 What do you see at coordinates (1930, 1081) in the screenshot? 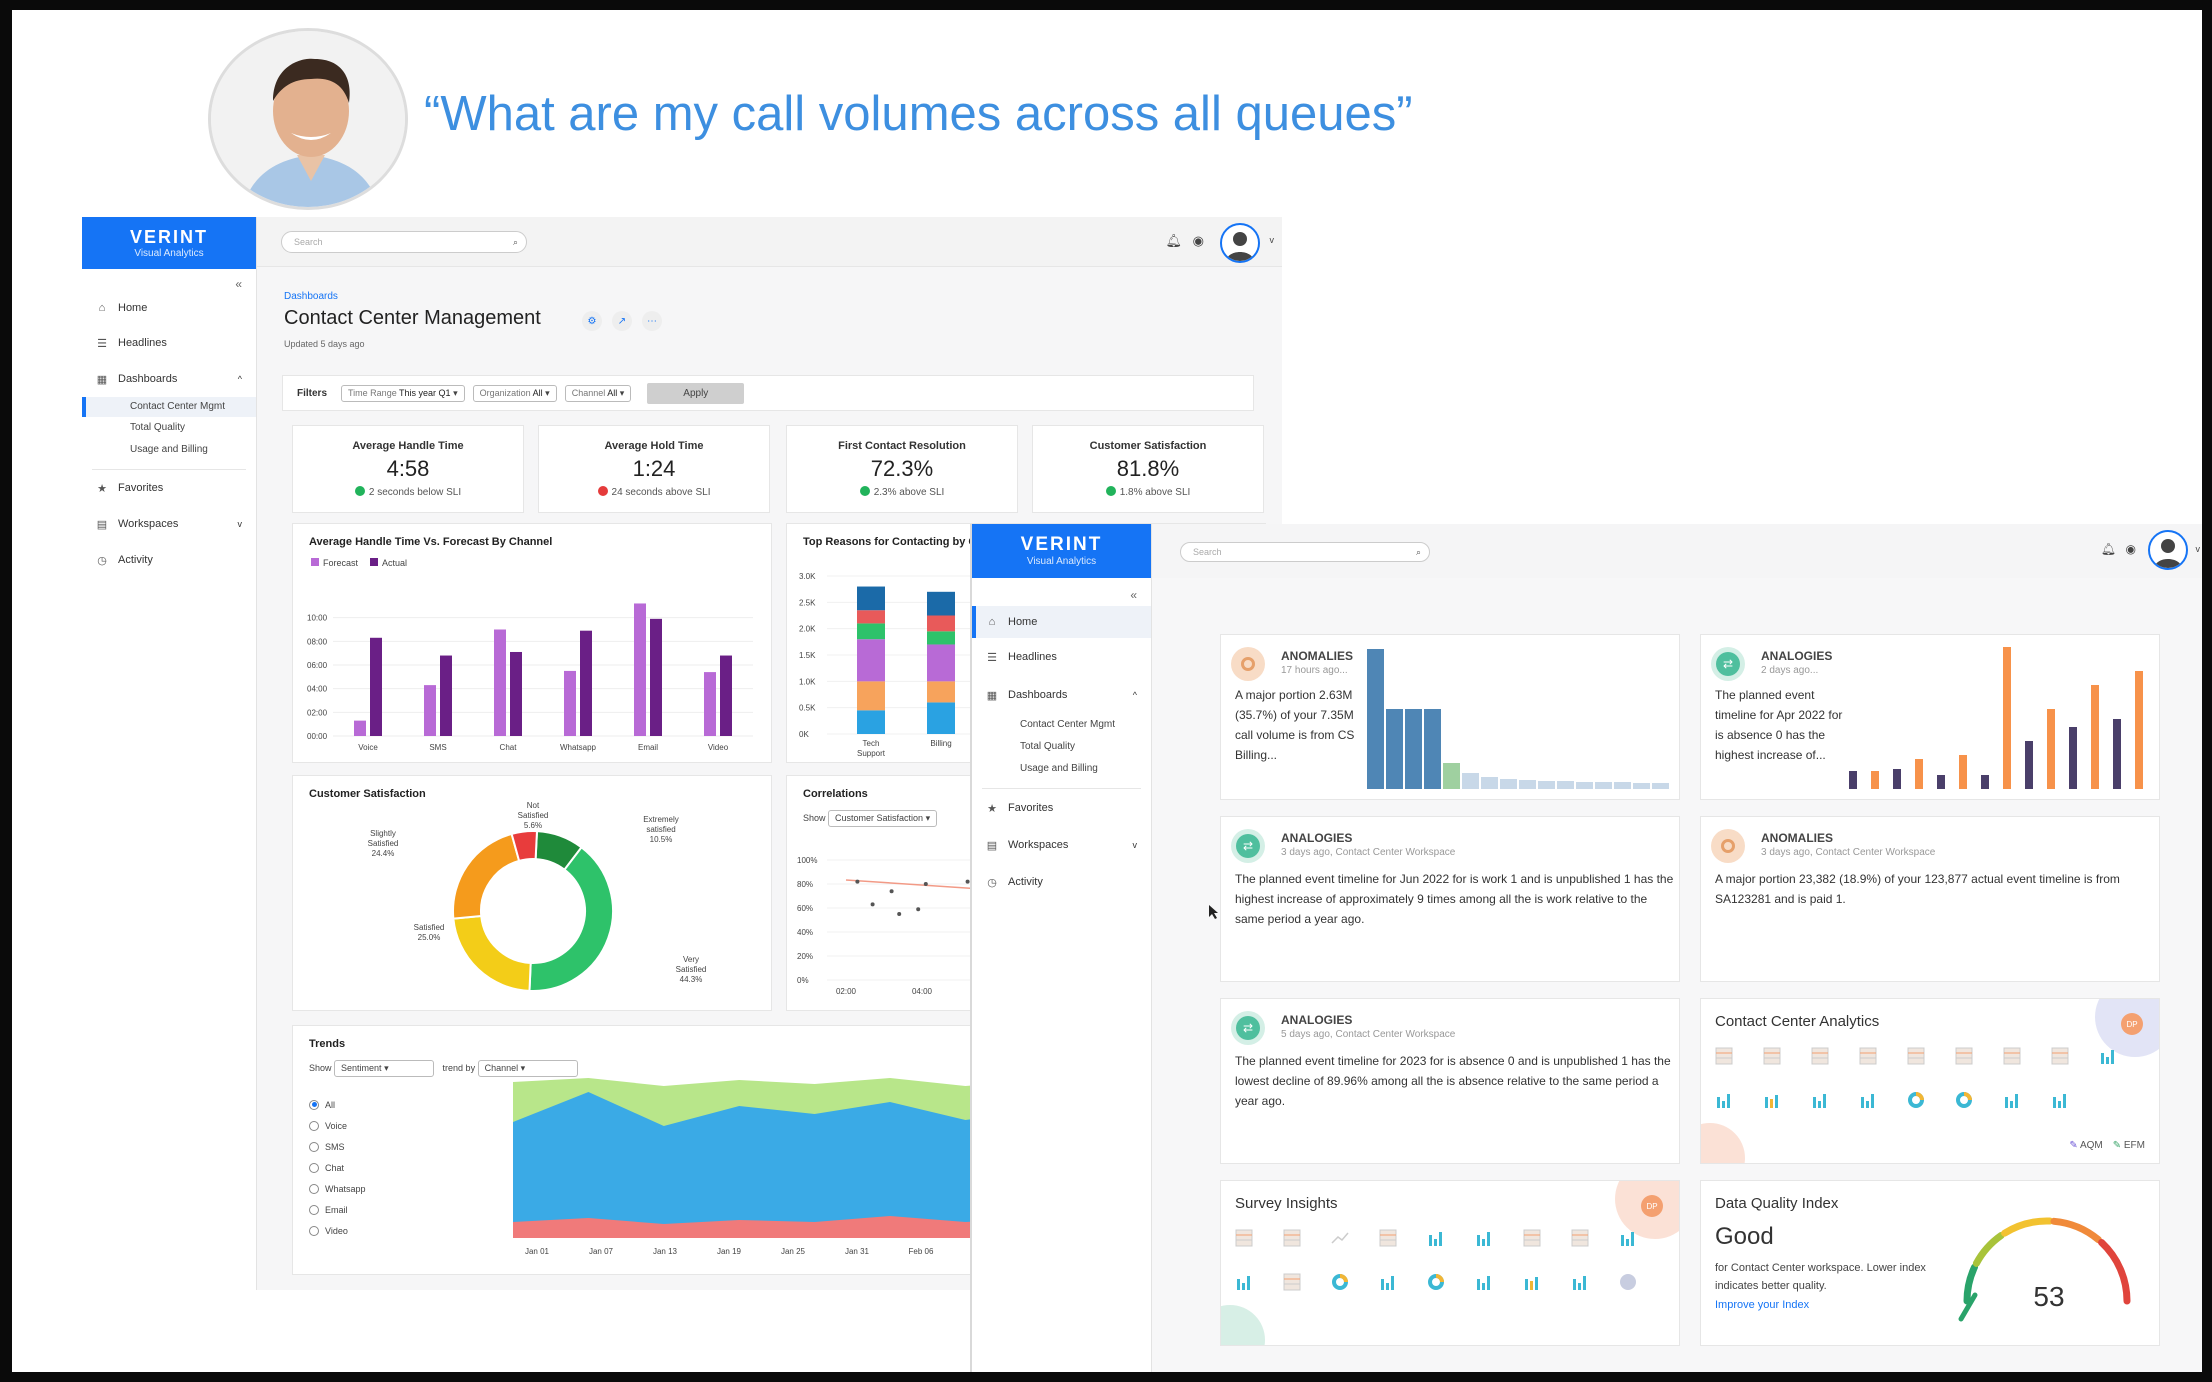
I see `contact-center-analytics-card: Contact Center Analytics DP ✎ AQM ✎ EFM` at bounding box center [1930, 1081].